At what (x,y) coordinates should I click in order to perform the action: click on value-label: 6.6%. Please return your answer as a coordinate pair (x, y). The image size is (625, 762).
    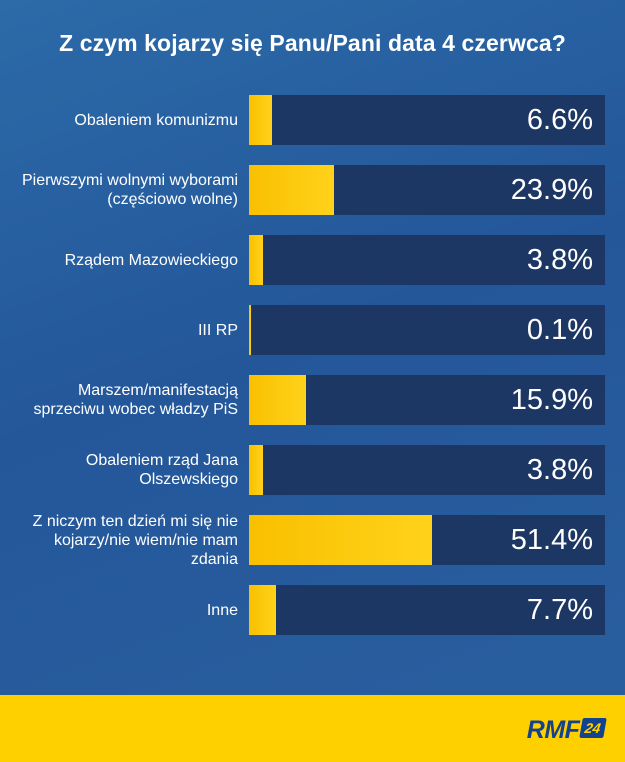
    Looking at the image, I should click on (559, 119).